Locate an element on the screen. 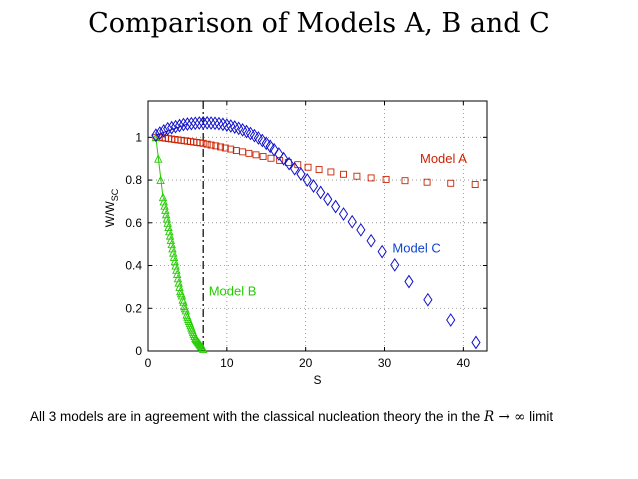 The height and width of the screenshot is (479, 638). caption-suffix: limit is located at coordinates (541, 416).